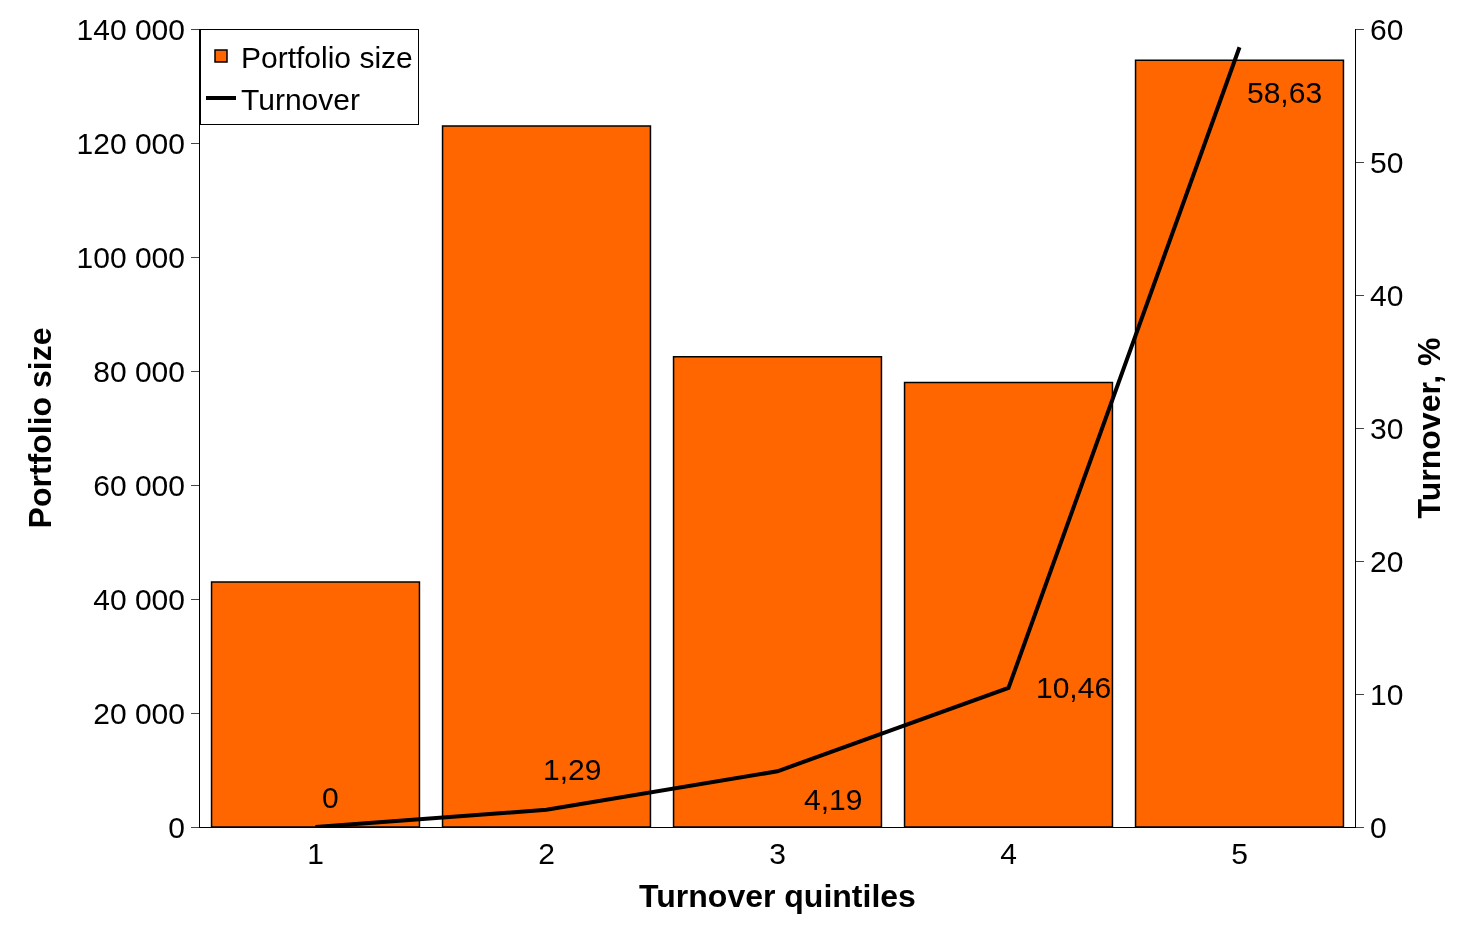 The width and height of the screenshot is (1475, 952). Describe the element at coordinates (130, 143) in the screenshot. I see `y-tick-label: 120 000` at that location.